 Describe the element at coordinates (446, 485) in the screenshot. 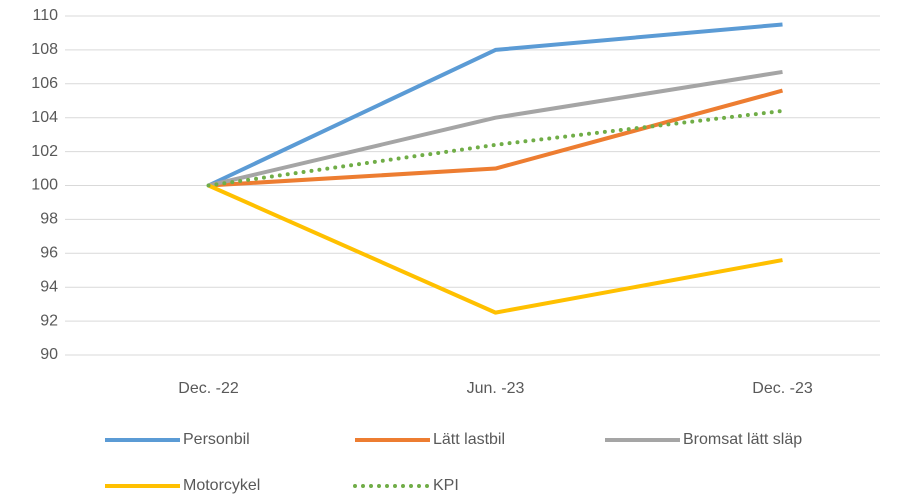

I see `legend-label: KPI` at that location.